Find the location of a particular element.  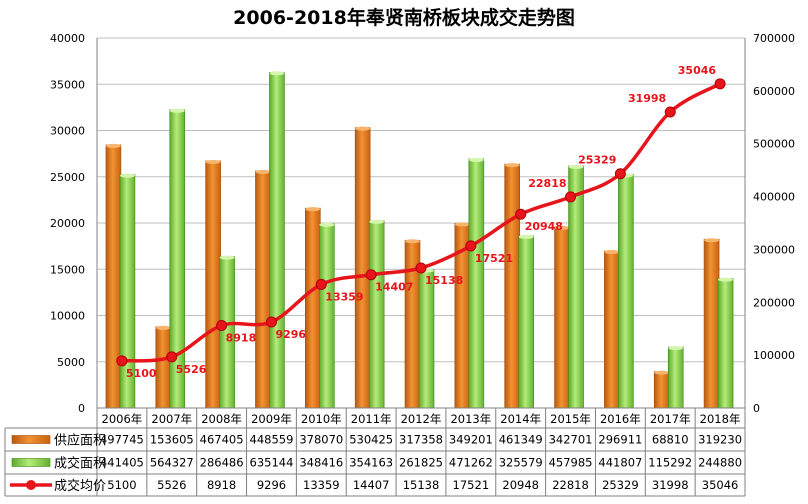

table-cell: 14407 is located at coordinates (371, 485).